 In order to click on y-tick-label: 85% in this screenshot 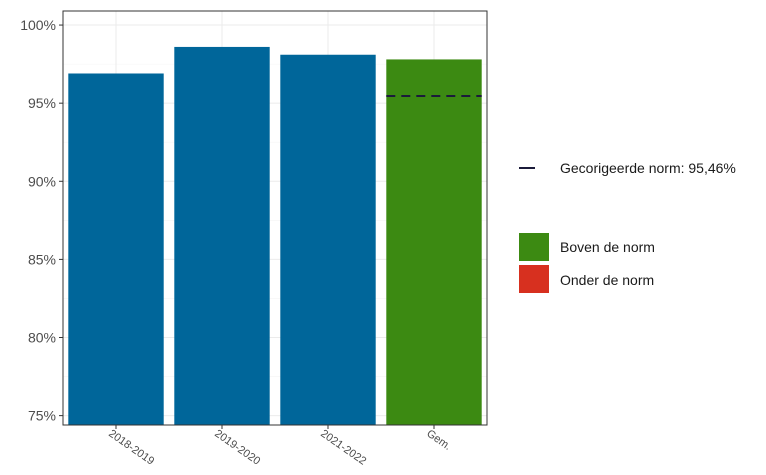, I will do `click(42, 259)`.